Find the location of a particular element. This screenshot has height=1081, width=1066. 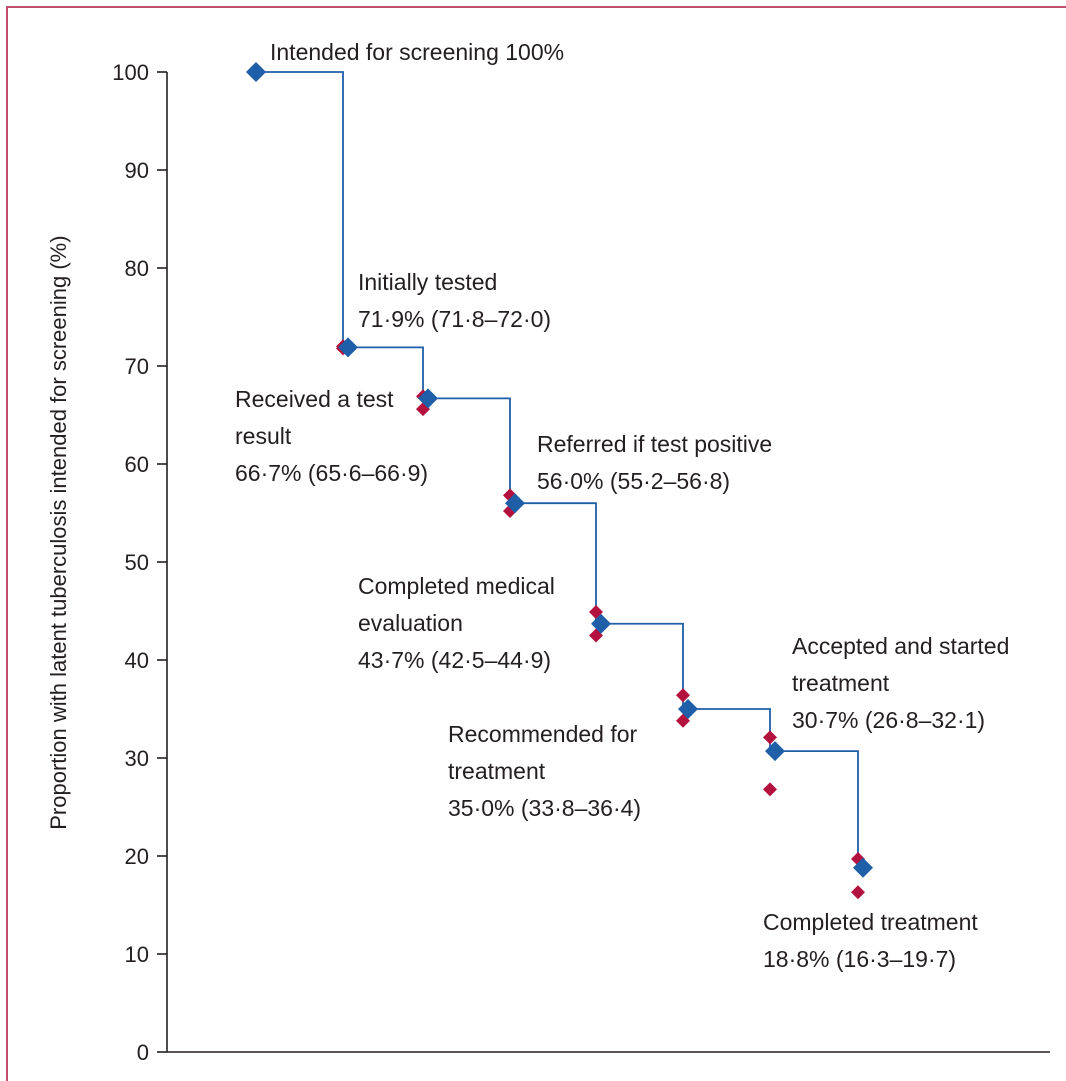

stage-label-4-line-0: Completed medical is located at coordinates (456, 586).